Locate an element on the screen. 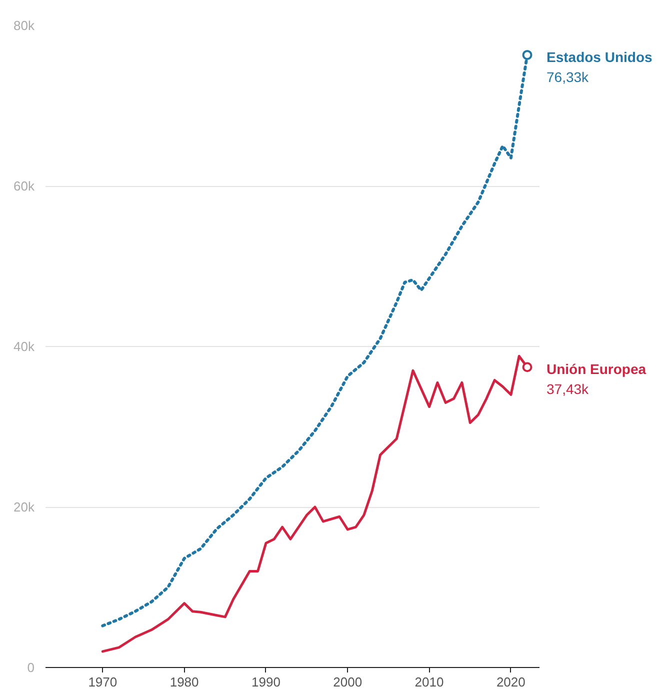 The image size is (669, 697). data-label: 37,43k is located at coordinates (568, 389).